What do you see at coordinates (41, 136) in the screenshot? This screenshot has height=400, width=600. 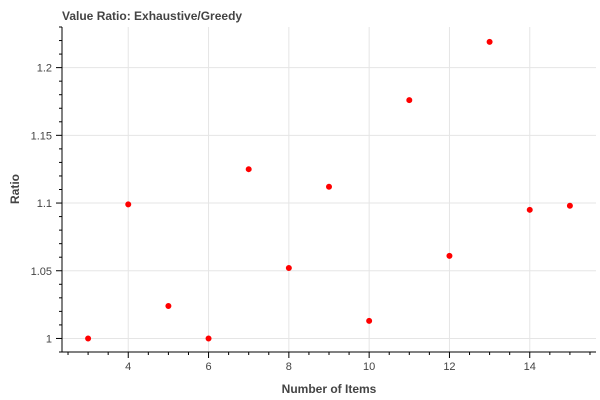 I see `y-tick-label: 1.15` at bounding box center [41, 136].